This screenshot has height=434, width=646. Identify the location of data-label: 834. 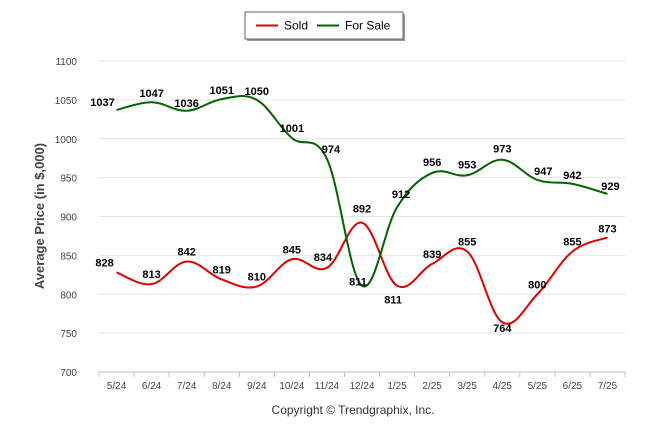
(323, 258).